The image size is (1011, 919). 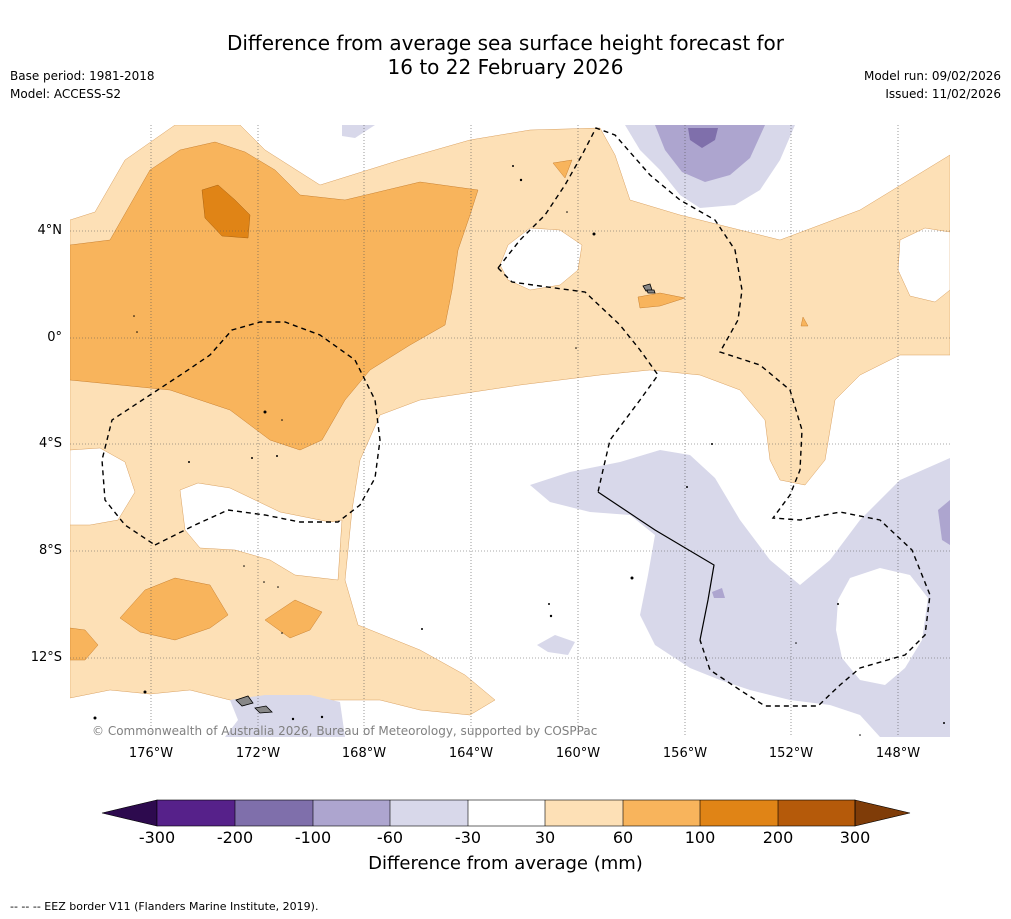 I want to click on colorbar-tick: 300, so click(x=855, y=837).